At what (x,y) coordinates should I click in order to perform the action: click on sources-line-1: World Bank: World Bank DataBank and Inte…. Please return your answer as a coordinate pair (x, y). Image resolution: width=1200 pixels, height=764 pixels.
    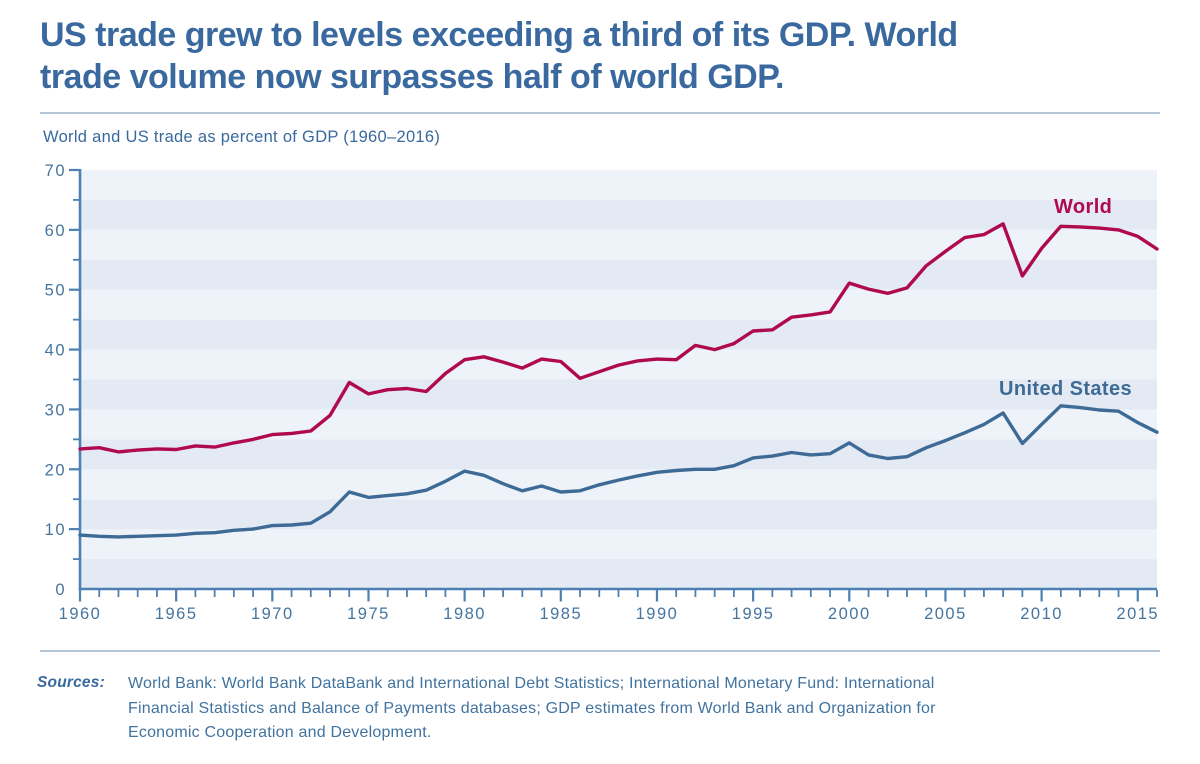
    Looking at the image, I should click on (531, 683).